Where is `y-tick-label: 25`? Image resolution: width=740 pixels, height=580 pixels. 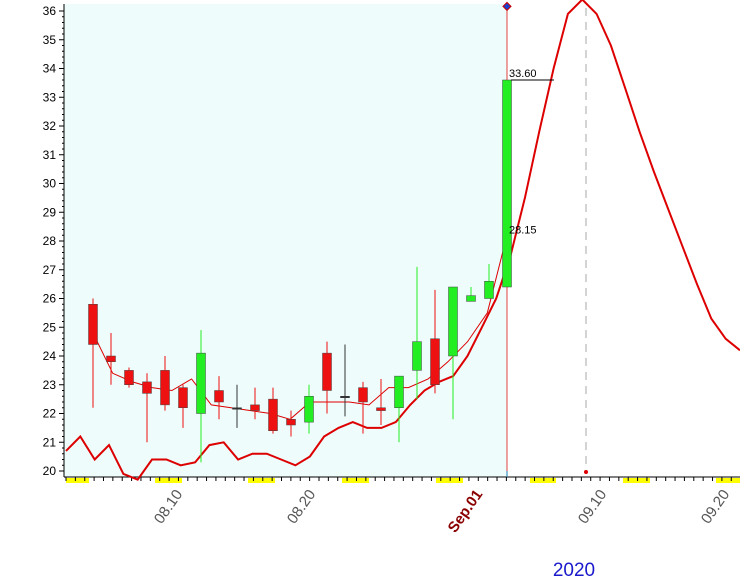 y-tick-label: 25 is located at coordinates (50, 327).